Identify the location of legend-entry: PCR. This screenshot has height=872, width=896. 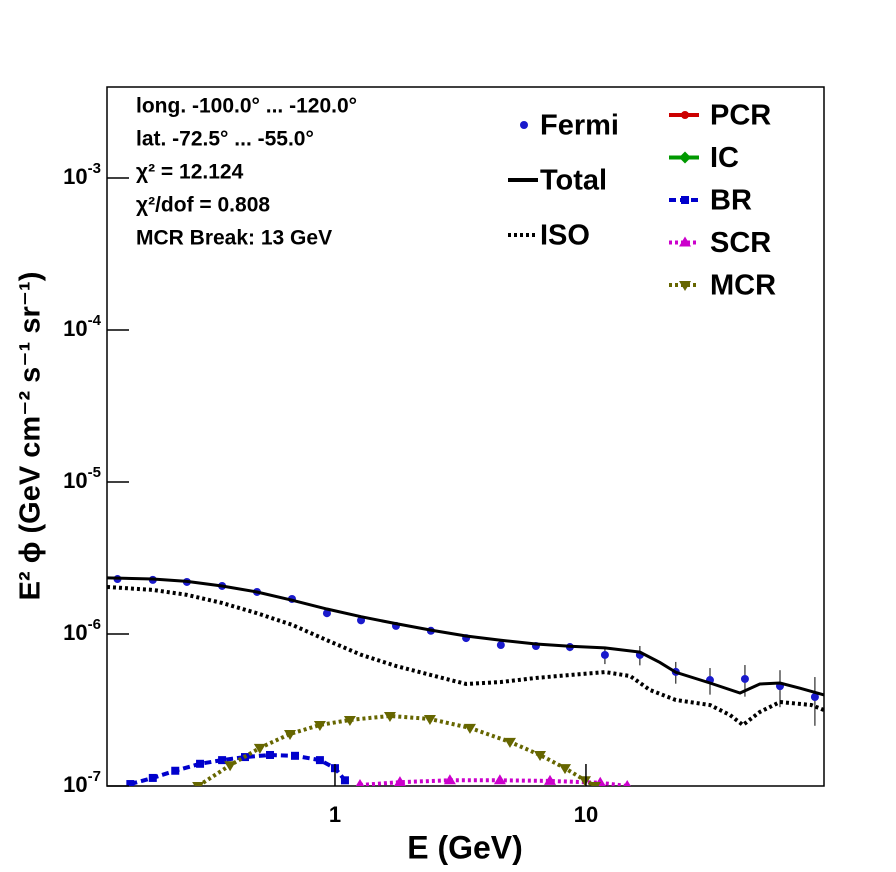
(720, 116).